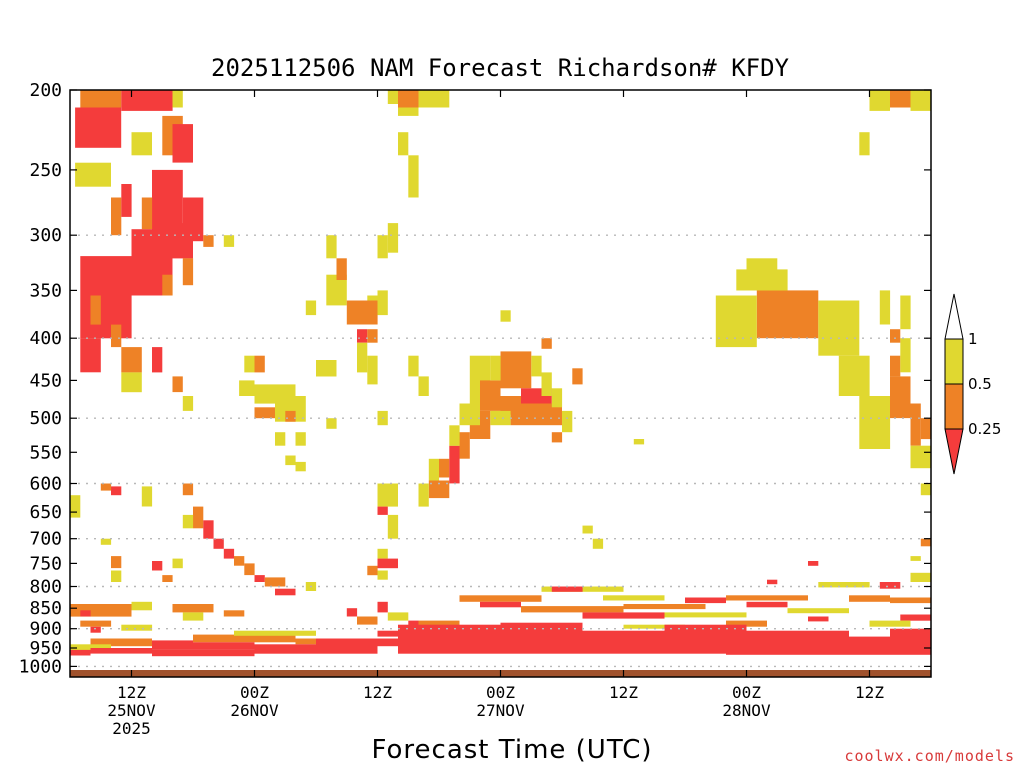 Image resolution: width=1024 pixels, height=768 pixels. I want to click on legend-top-arrow, so click(954, 316).